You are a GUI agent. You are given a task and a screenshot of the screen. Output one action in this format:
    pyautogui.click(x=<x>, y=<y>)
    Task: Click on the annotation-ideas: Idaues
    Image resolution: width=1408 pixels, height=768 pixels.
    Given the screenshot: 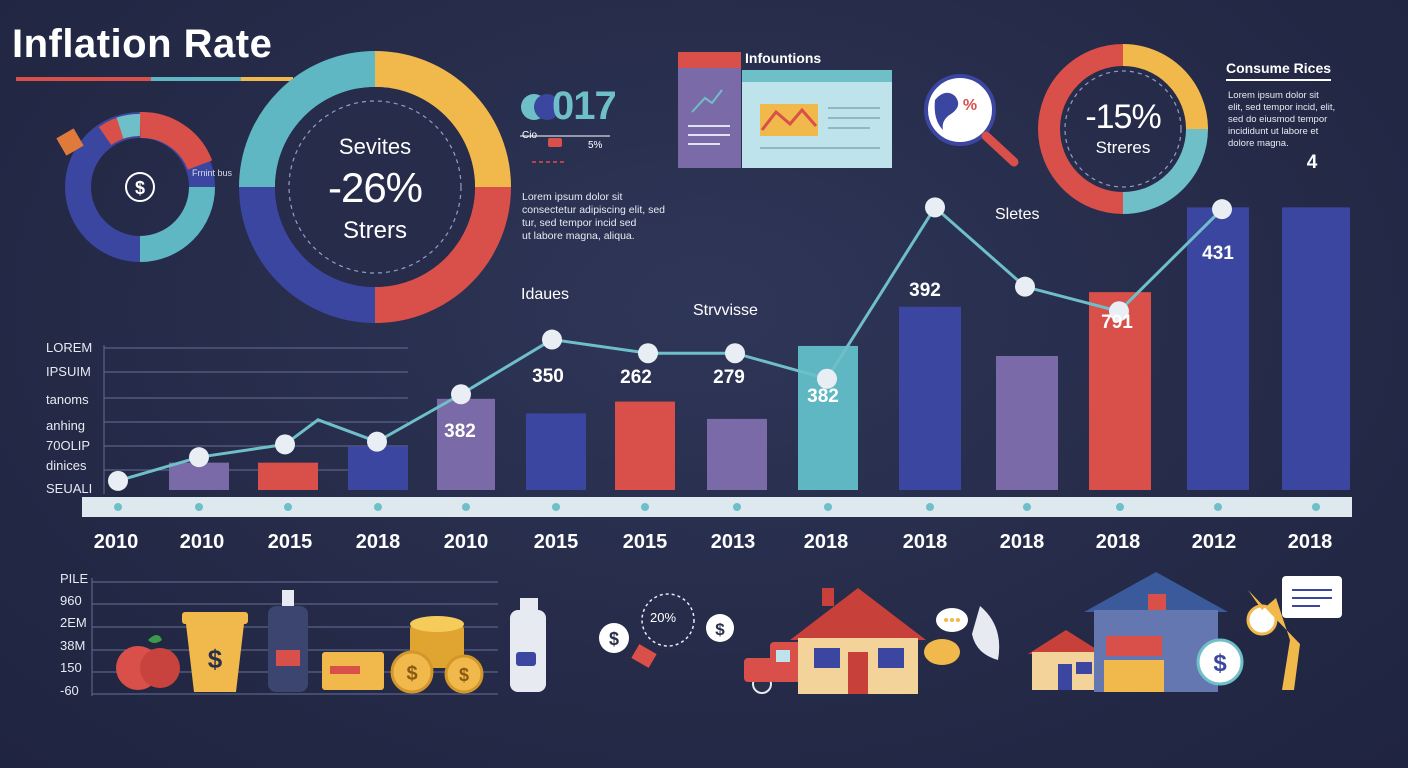 What is the action you would take?
    pyautogui.click(x=545, y=294)
    